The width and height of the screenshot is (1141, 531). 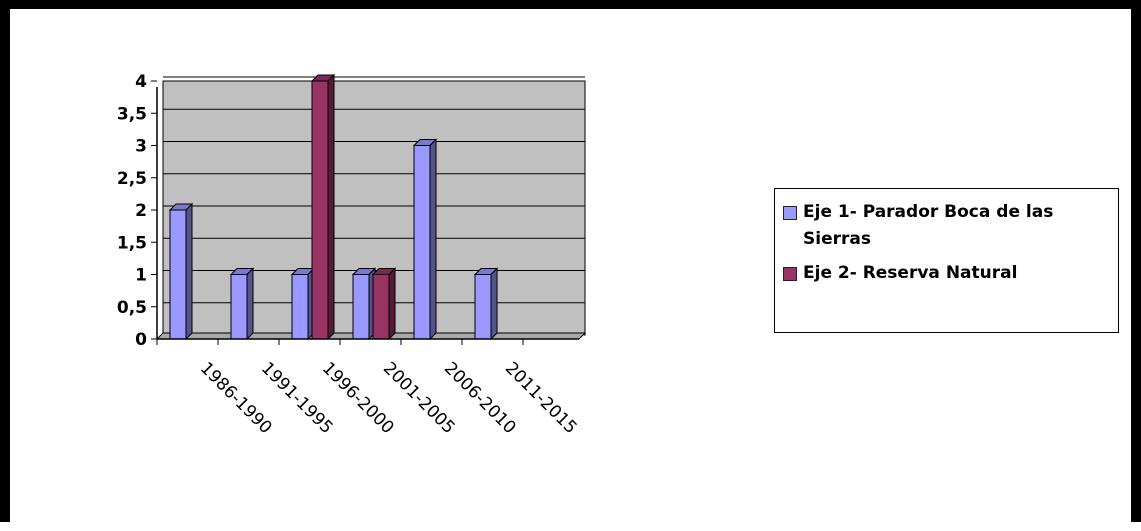 I want to click on y-tick-label: 3, so click(x=141, y=147).